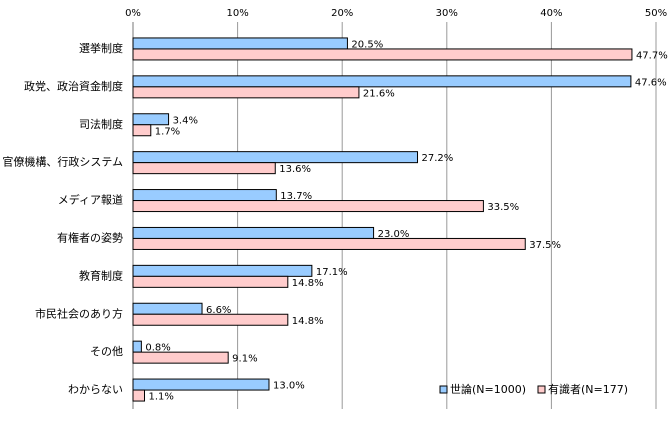 The height and width of the screenshot is (427, 670). Describe the element at coordinates (447, 13) in the screenshot. I see `x-tick-label: 30%` at that location.